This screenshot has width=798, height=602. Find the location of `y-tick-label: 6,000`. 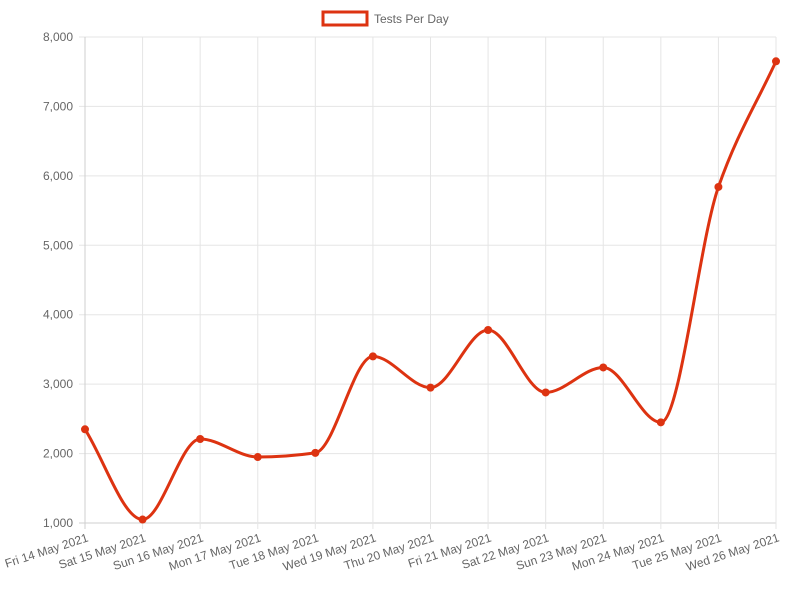

y-tick-label: 6,000 is located at coordinates (58, 176).